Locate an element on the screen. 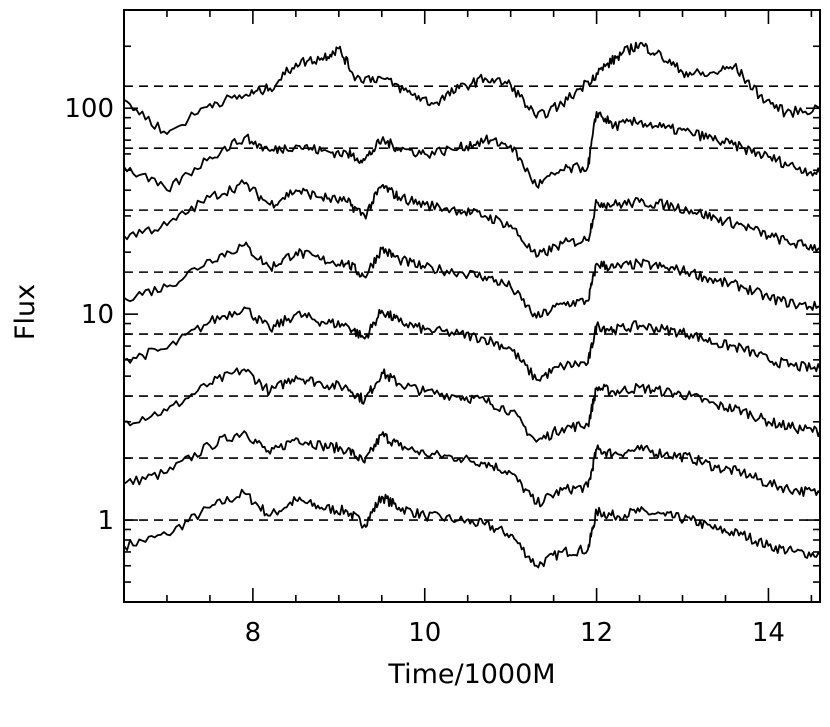  x-tick-label: 14 is located at coordinates (768, 633).